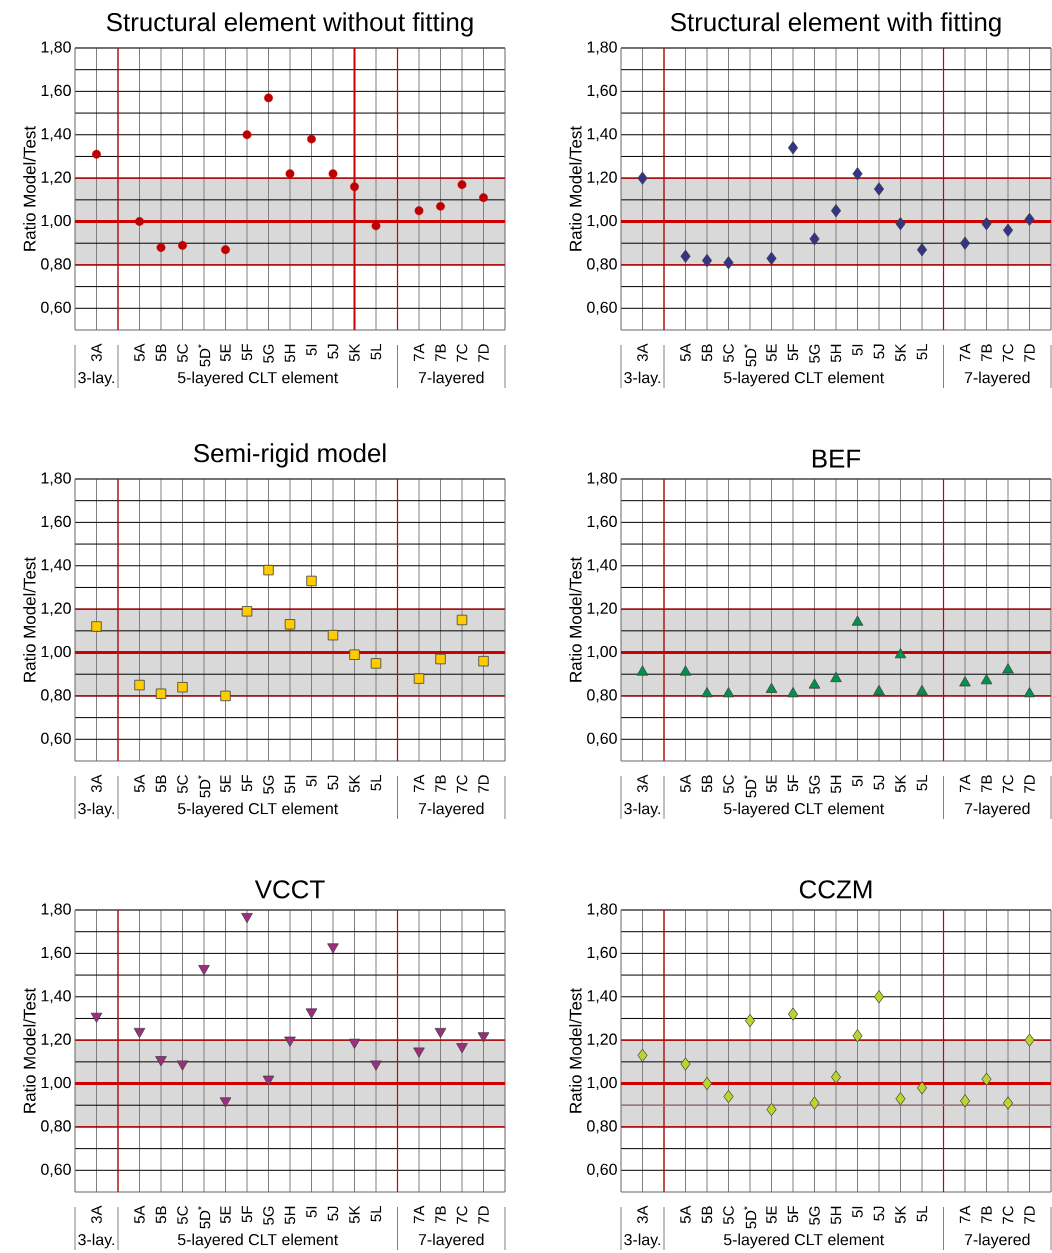  I want to click on x-tick-label: 7D, so click(483, 1215).